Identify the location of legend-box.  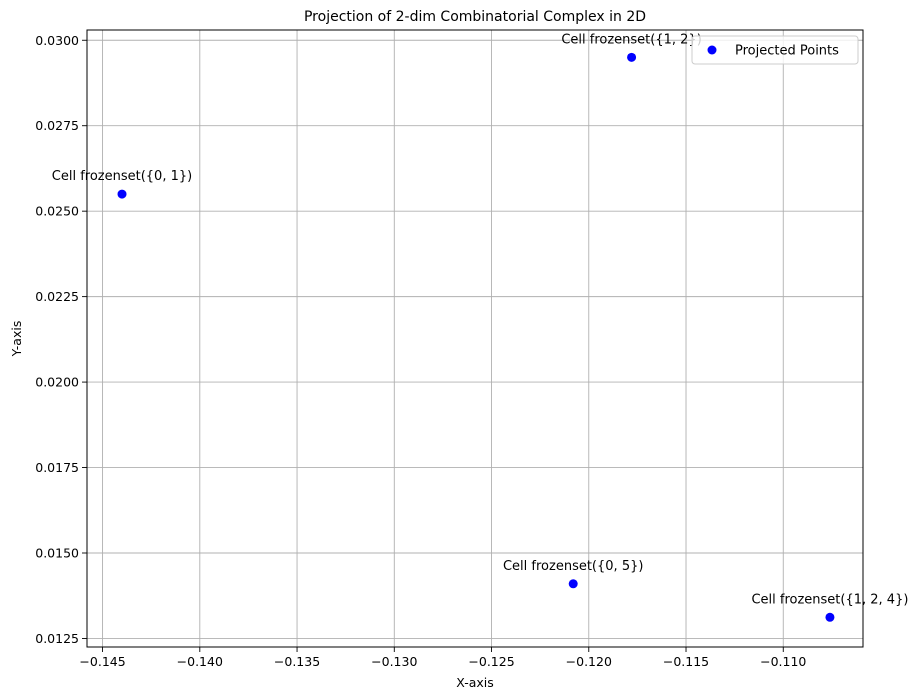
(775, 50).